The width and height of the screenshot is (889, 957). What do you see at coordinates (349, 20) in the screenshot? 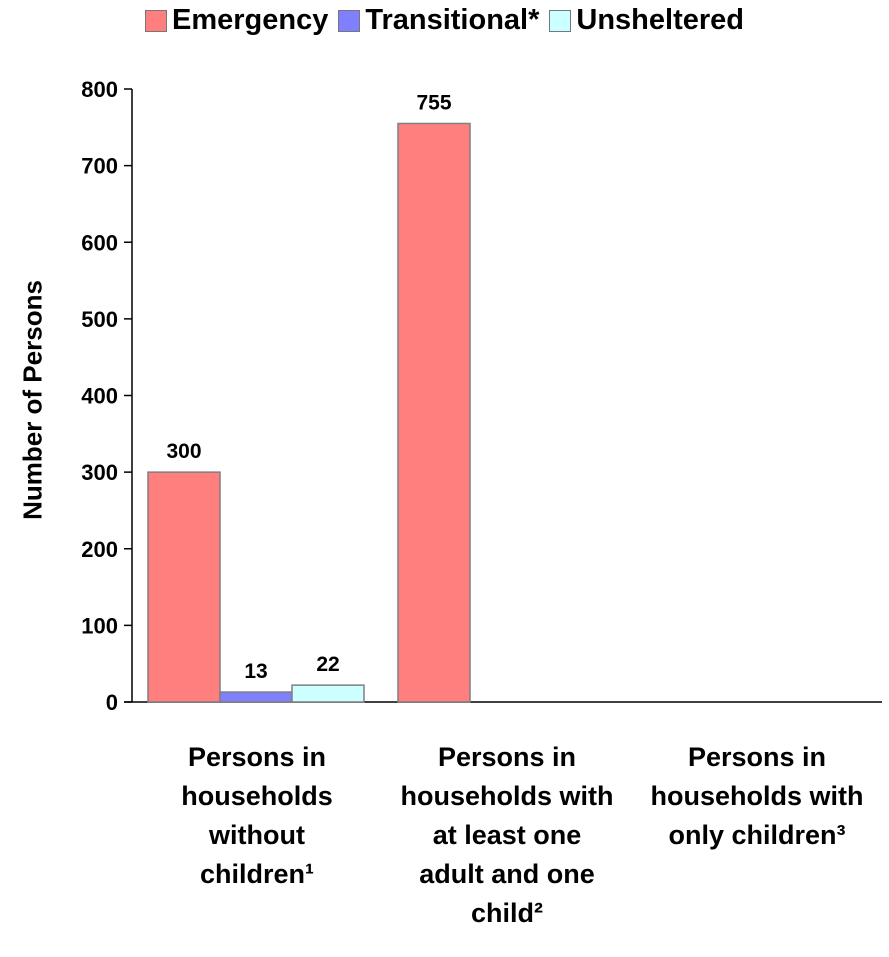
I see `legend-swatch-transitional` at bounding box center [349, 20].